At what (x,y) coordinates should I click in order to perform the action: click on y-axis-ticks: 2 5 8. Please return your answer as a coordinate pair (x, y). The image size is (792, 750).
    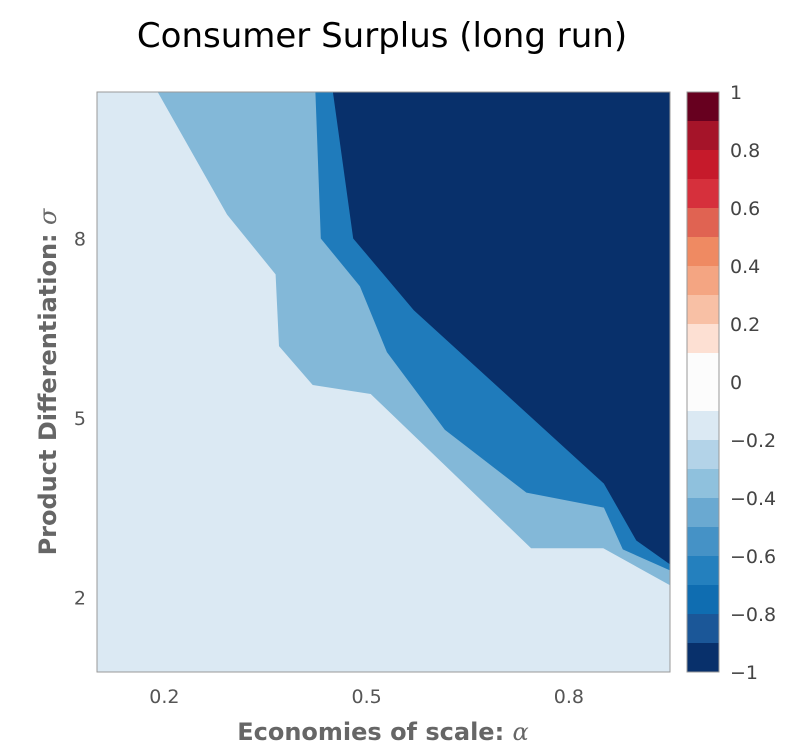
    Looking at the image, I should click on (80, 419).